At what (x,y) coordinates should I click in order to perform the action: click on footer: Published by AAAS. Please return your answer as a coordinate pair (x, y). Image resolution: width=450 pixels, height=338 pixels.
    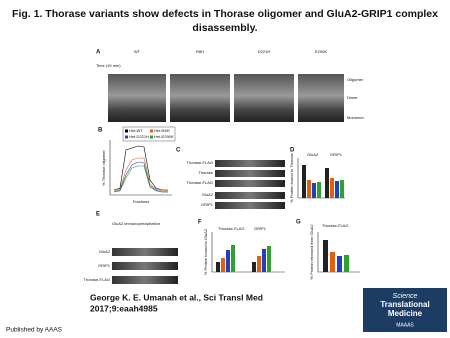
    Looking at the image, I should click on (34, 330).